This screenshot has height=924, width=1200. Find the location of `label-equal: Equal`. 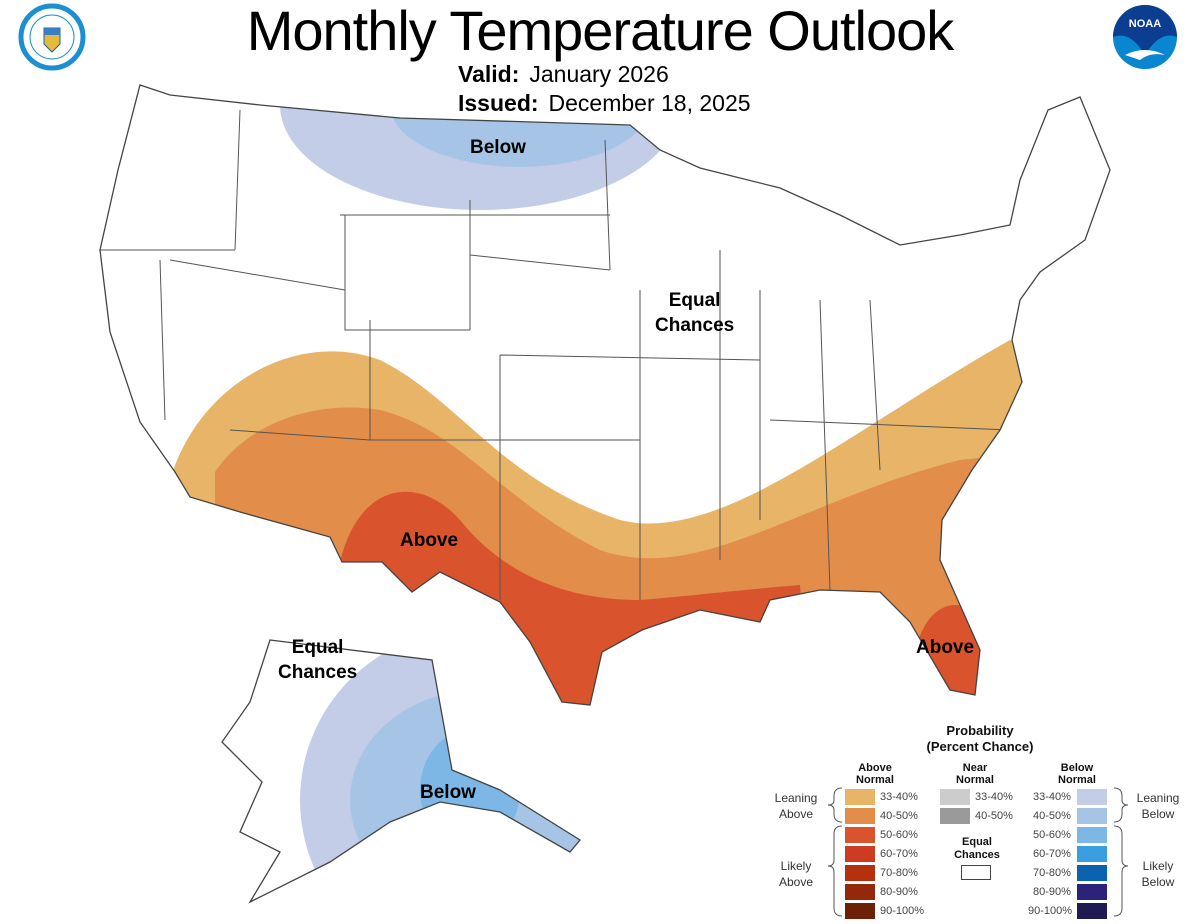

label-equal: Equal is located at coordinates (694, 300).